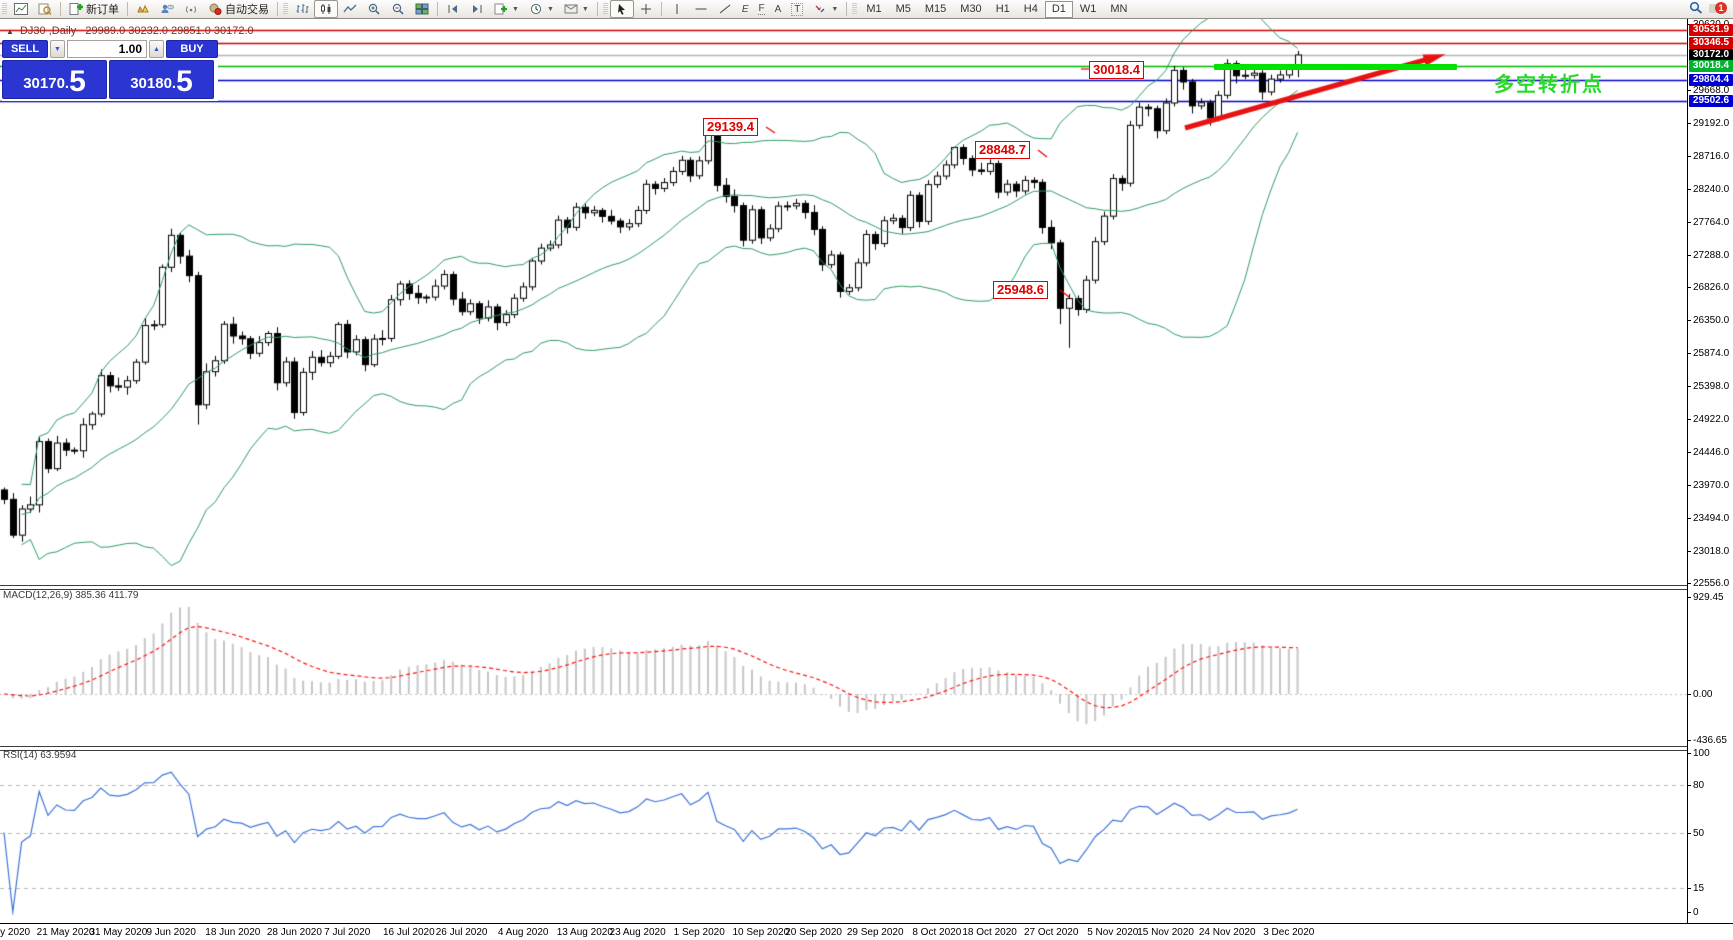 The image size is (1733, 940). Describe the element at coordinates (701, 9) in the screenshot. I see `horizontal-line-tool` at that location.